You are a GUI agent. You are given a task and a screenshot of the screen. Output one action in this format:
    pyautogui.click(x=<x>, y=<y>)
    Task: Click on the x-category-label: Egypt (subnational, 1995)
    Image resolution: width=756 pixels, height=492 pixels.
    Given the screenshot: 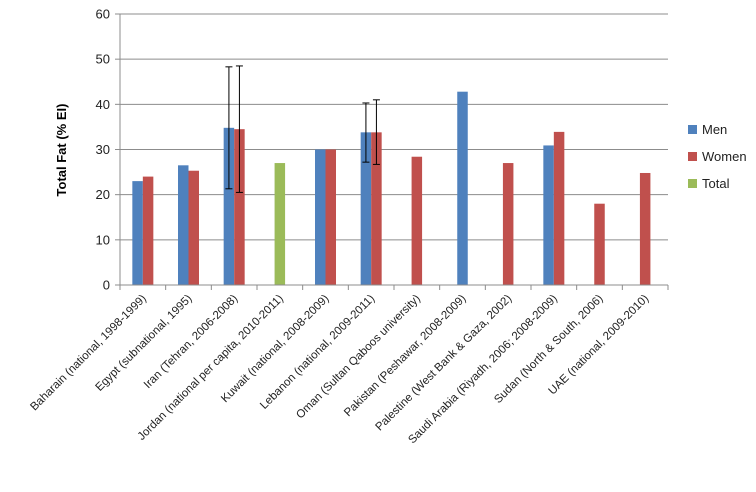 What is the action you would take?
    pyautogui.click(x=143, y=343)
    